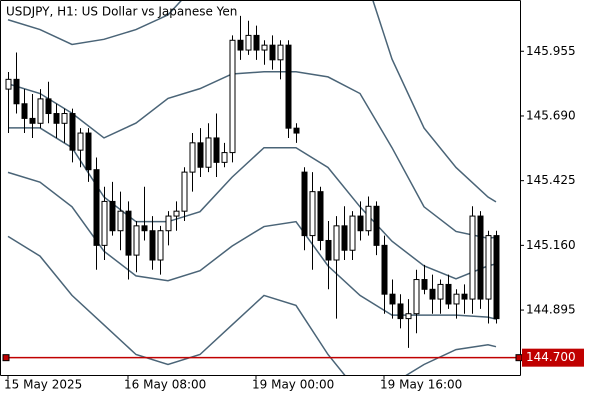 Image resolution: width=600 pixels, height=400 pixels. Describe the element at coordinates (551, 115) in the screenshot. I see `y-tick-label: 145.690` at that location.